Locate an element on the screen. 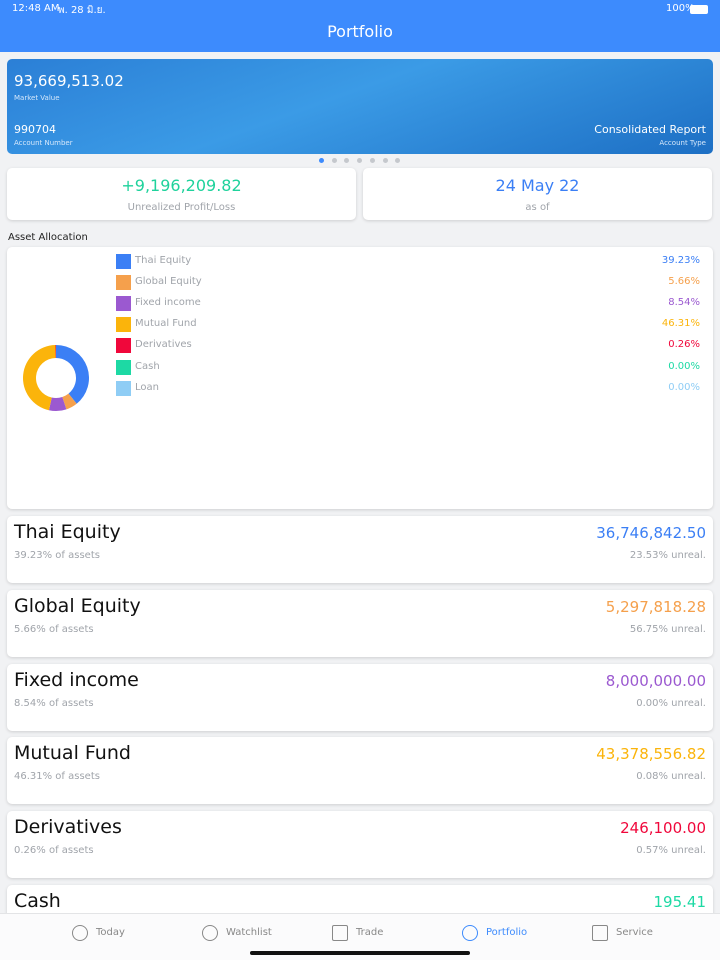 This screenshot has height=960, width=720. header-bar is located at coordinates (360, 26).